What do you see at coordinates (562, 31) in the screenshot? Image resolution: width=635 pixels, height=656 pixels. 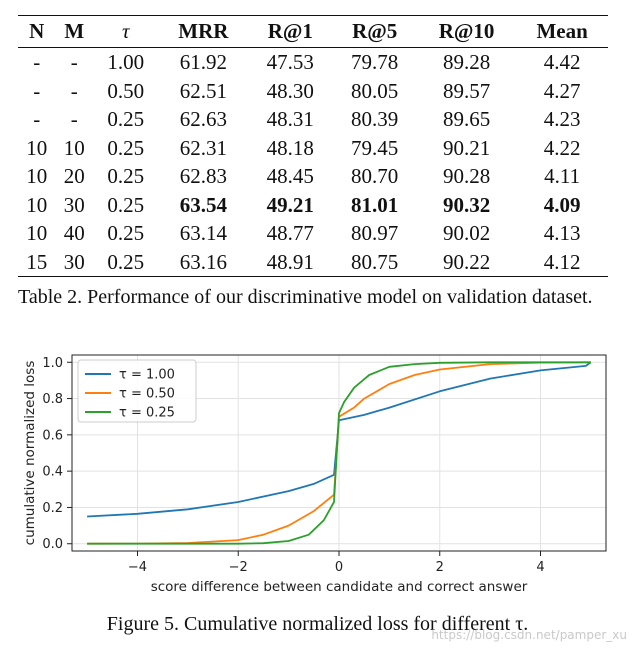 I see `header-mean: Mean` at bounding box center [562, 31].